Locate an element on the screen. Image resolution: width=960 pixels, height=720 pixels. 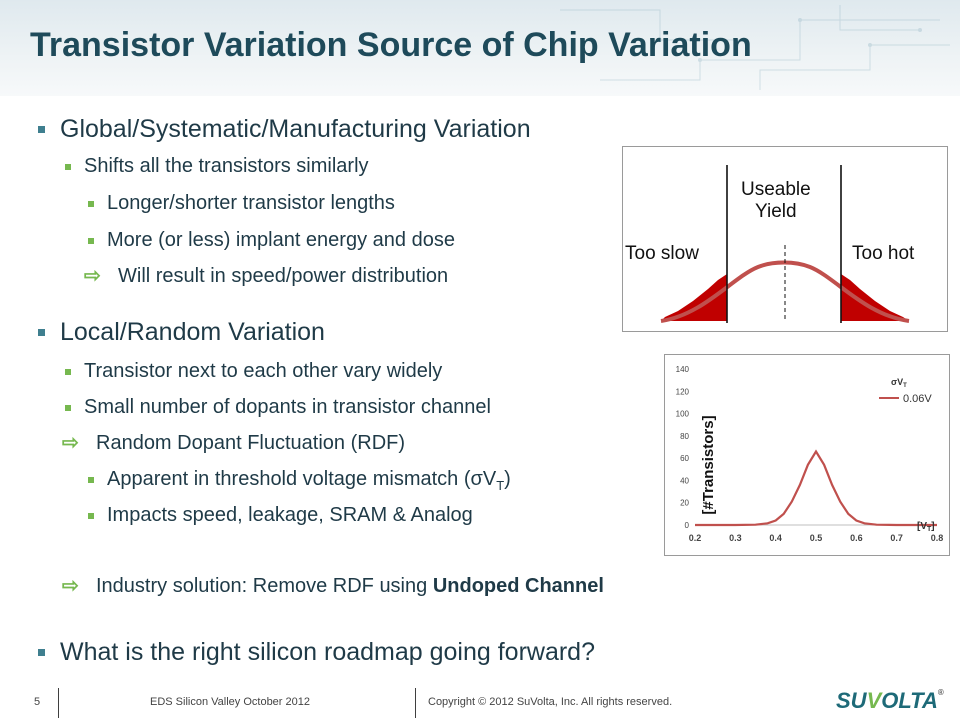
bullet-speed-text: Will result in speed/power distribution is located at coordinates (283, 276).